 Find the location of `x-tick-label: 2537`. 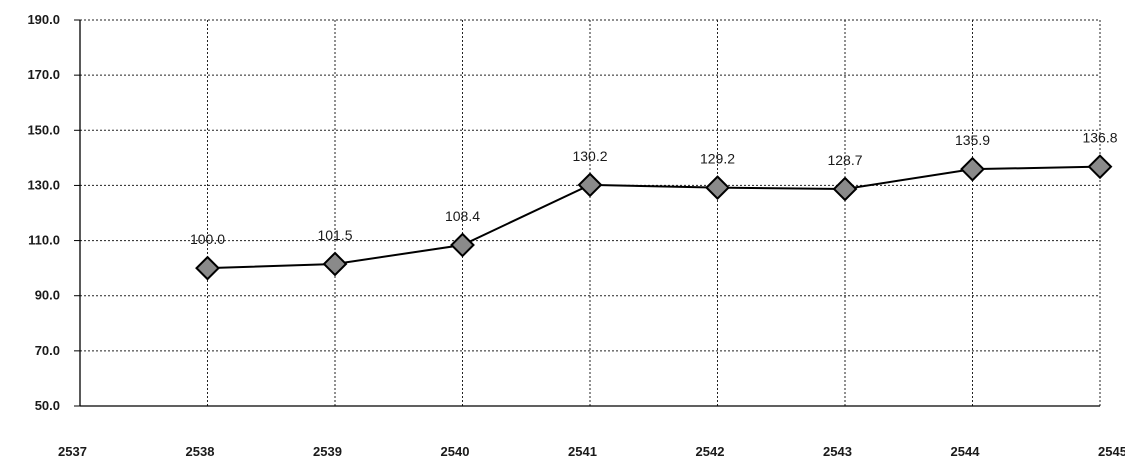

x-tick-label: 2537 is located at coordinates (72, 451).